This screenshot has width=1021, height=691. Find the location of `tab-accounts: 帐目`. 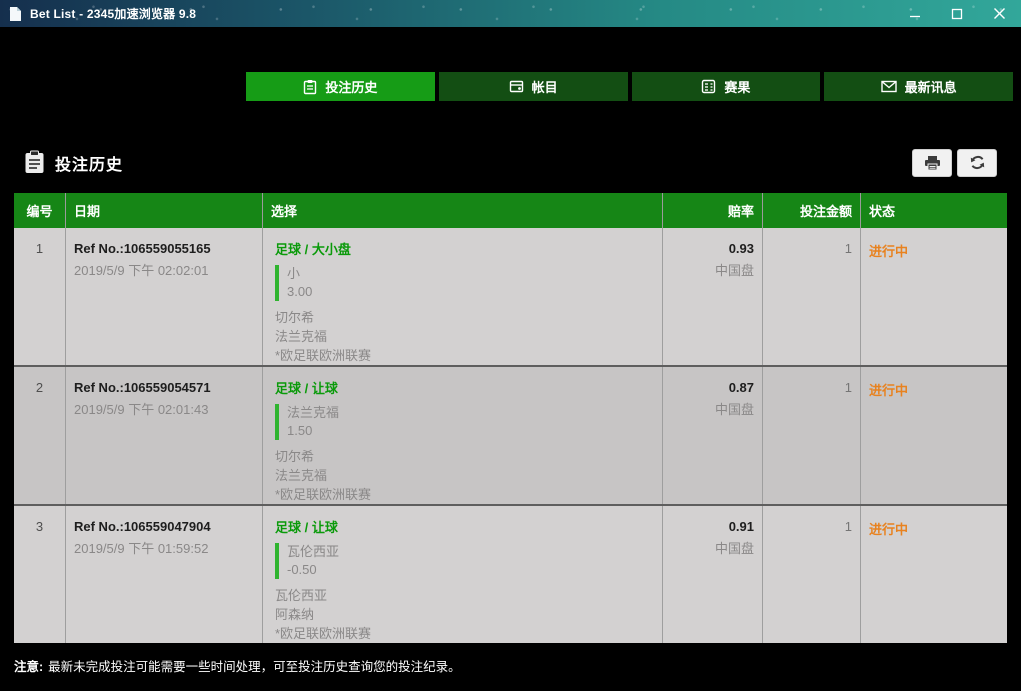

tab-accounts: 帐目 is located at coordinates (533, 86).